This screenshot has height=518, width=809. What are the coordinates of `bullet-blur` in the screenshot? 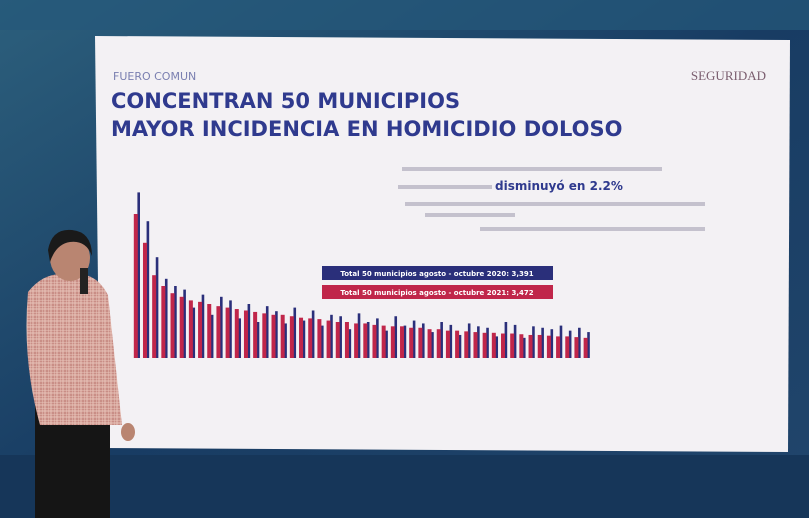 It's located at (551, 199).